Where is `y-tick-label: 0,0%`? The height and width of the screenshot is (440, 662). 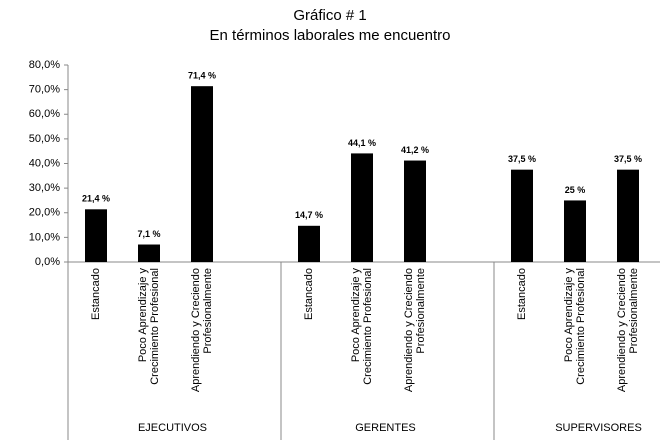
y-tick-label: 0,0% is located at coordinates (47, 262).